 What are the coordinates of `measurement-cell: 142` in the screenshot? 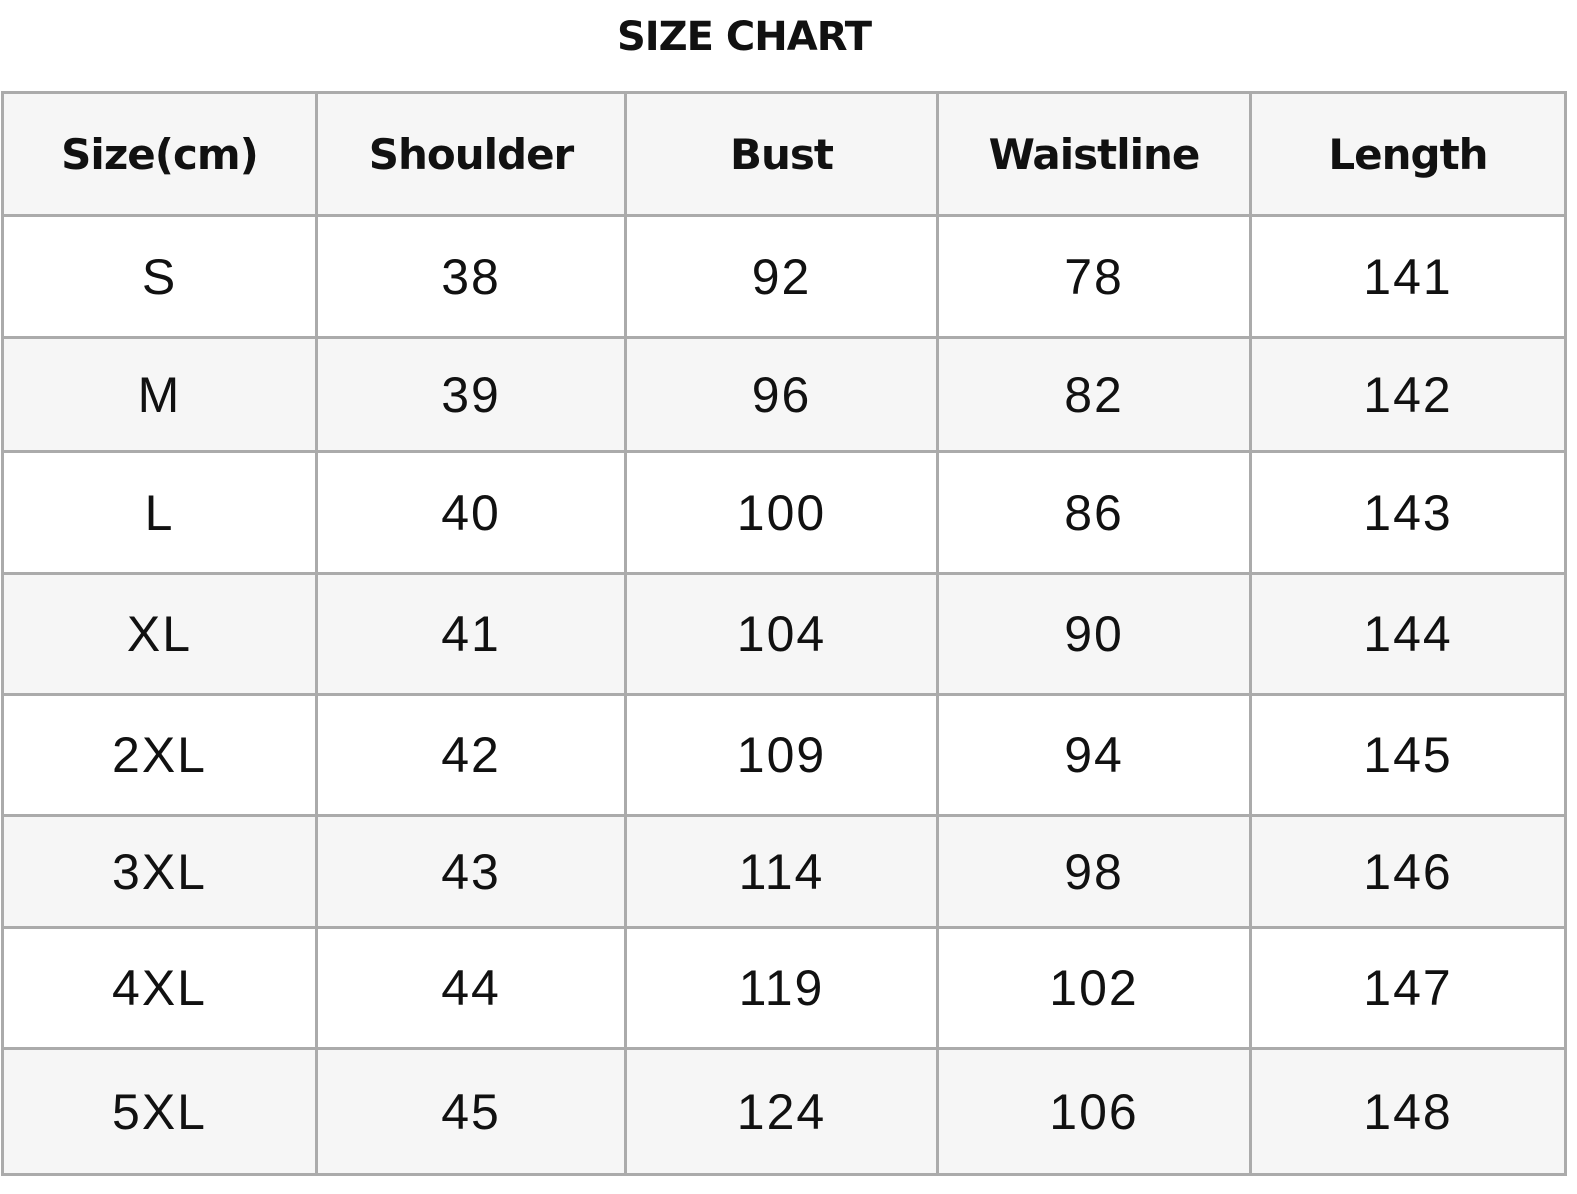 It's located at (1408, 394).